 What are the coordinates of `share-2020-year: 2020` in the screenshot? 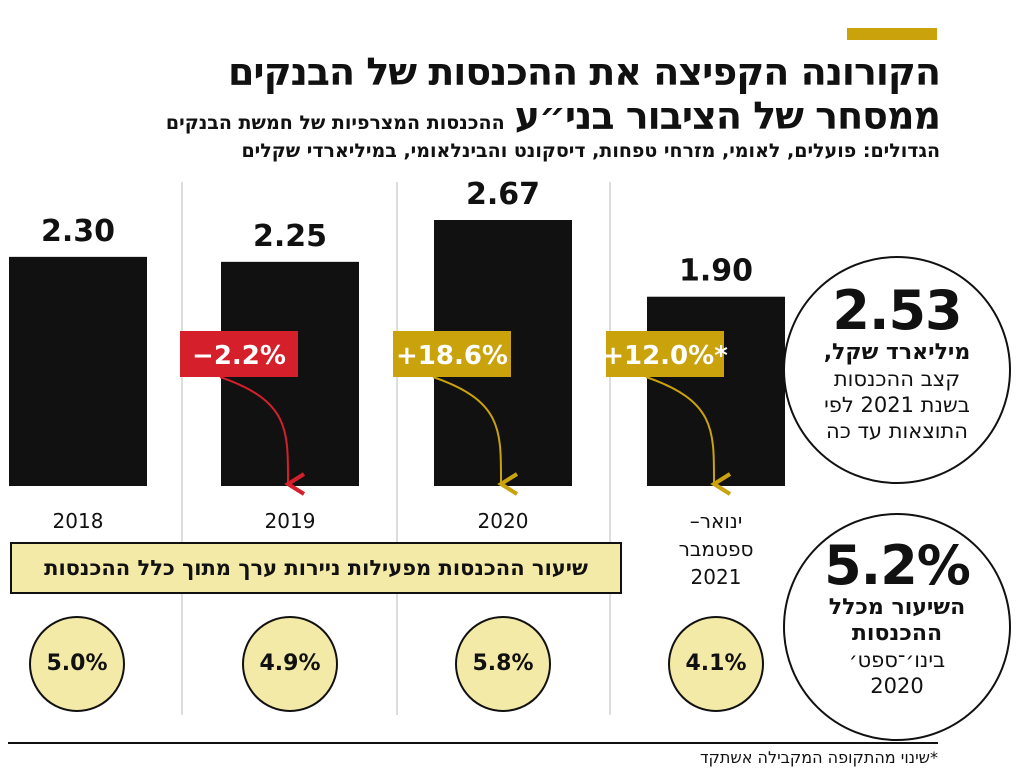 It's located at (897, 686).